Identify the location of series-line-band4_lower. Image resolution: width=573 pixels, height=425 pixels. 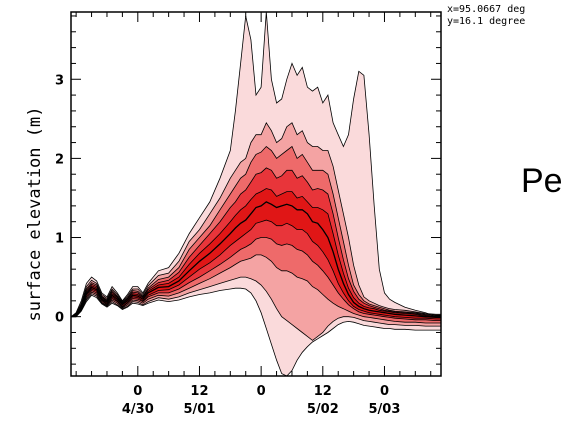
(256, 279).